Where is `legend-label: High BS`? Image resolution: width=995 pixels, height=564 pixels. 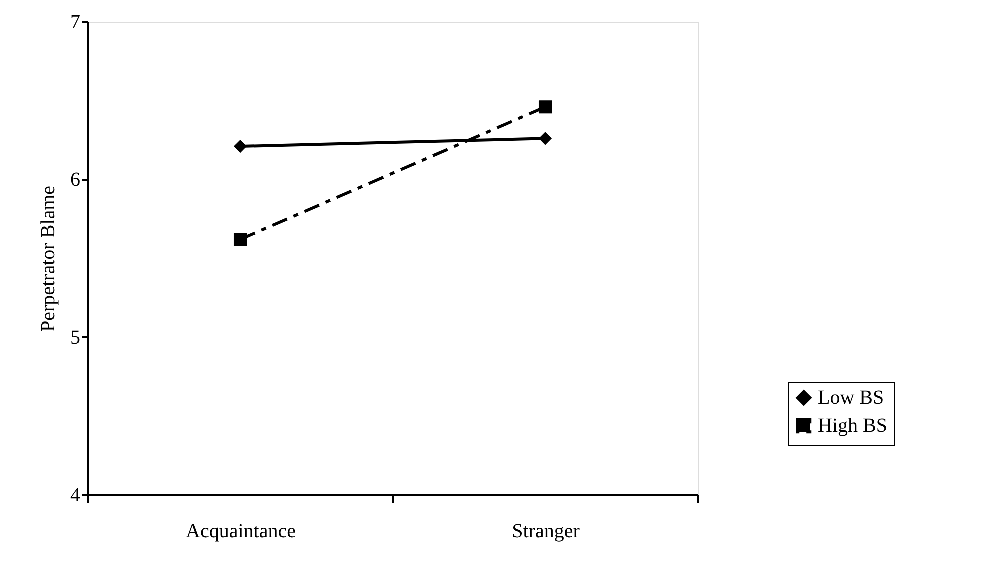 legend-label: High BS is located at coordinates (853, 426).